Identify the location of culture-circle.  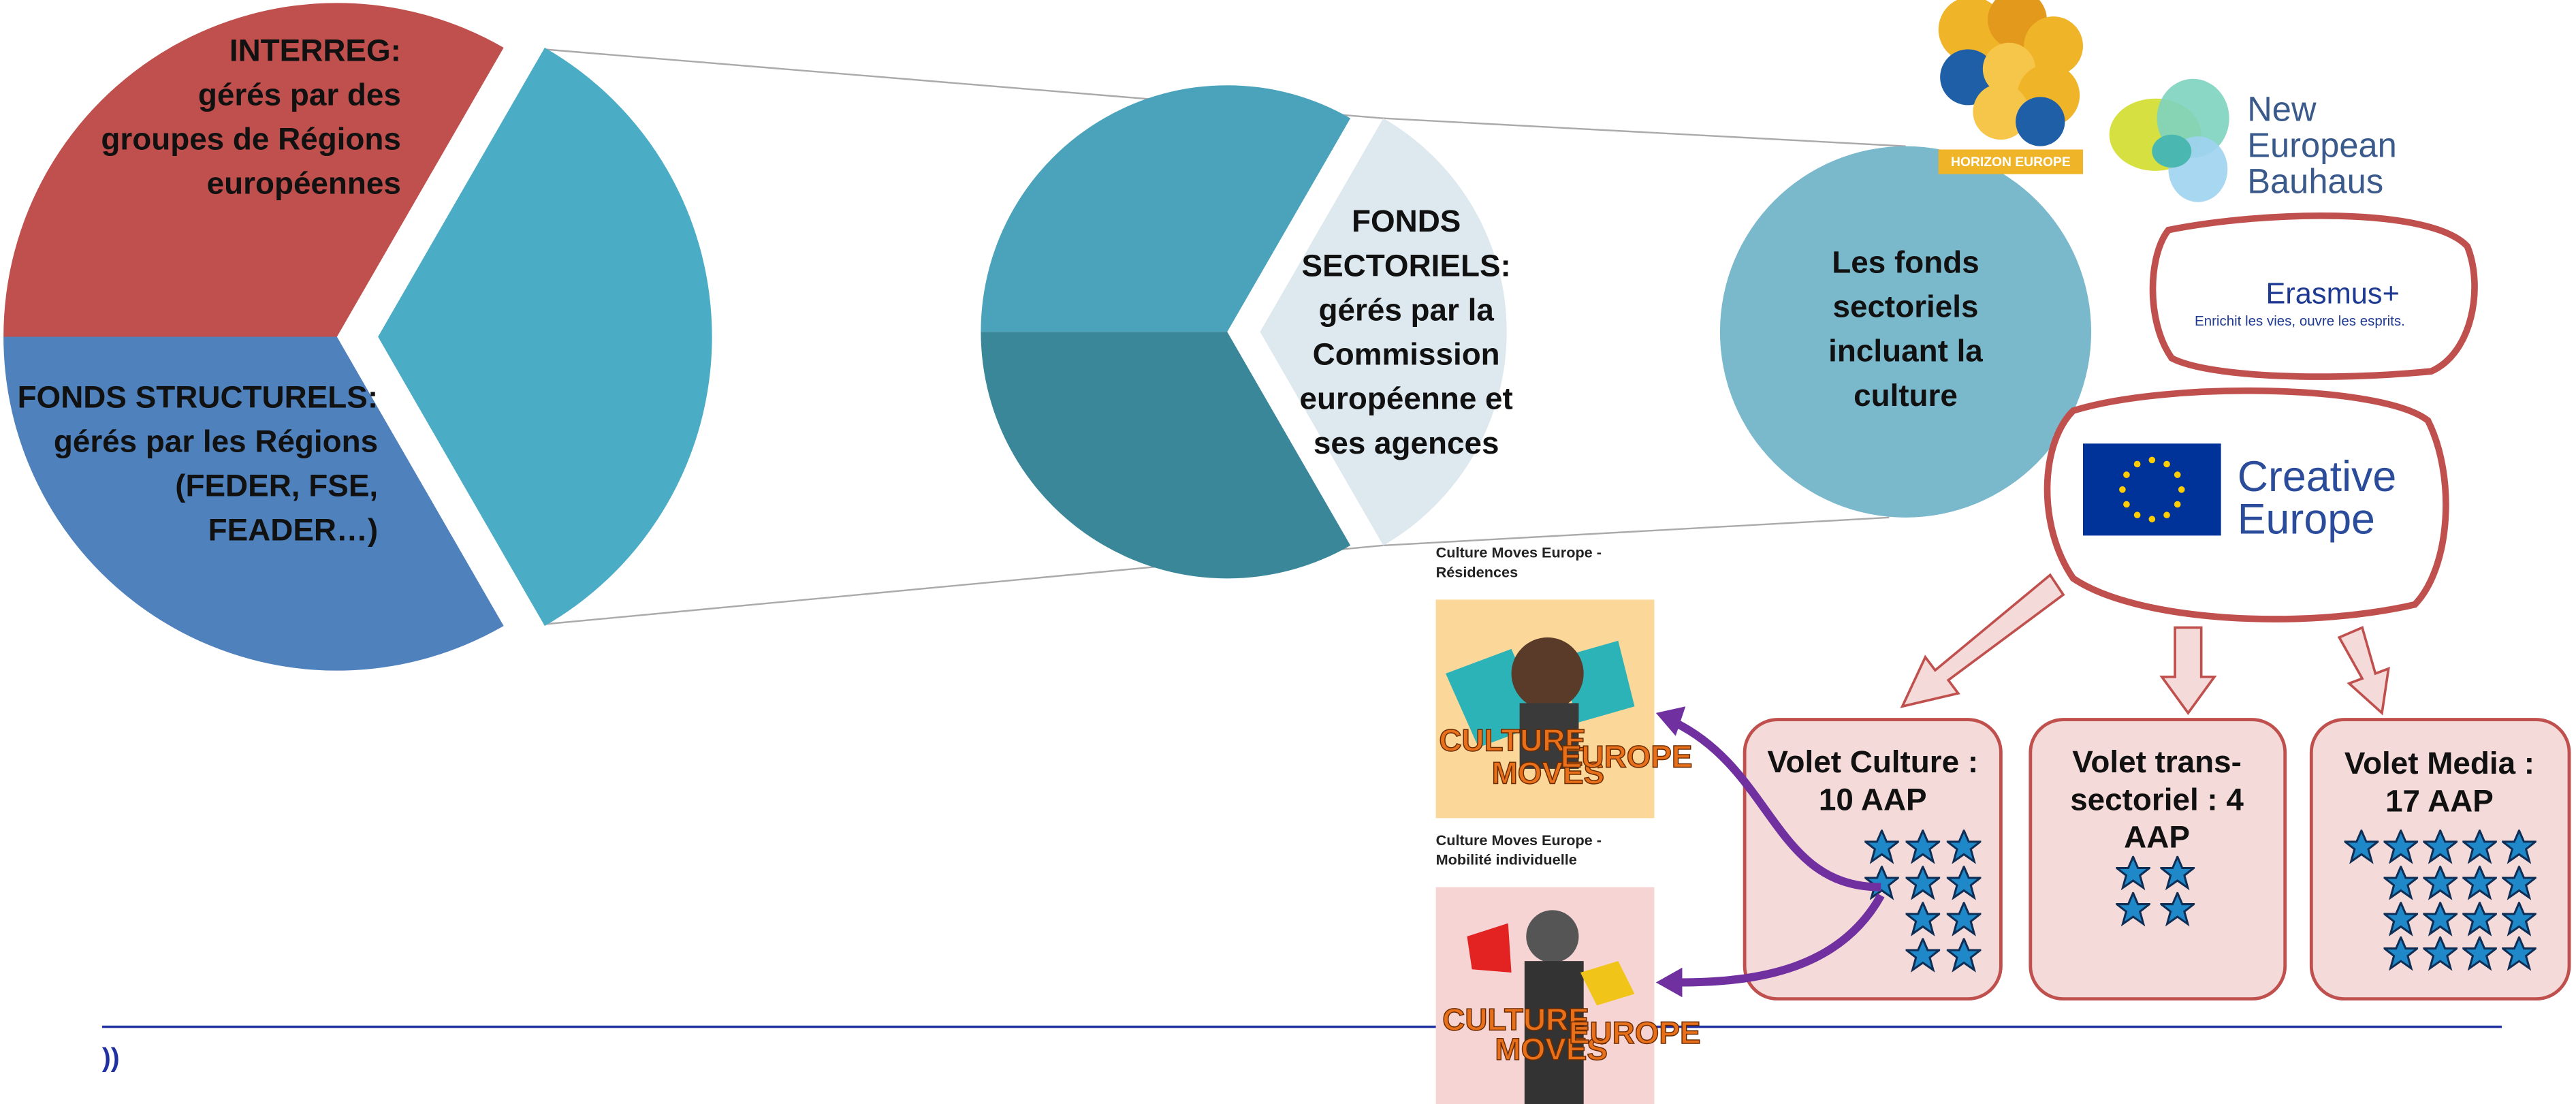
(1905, 332).